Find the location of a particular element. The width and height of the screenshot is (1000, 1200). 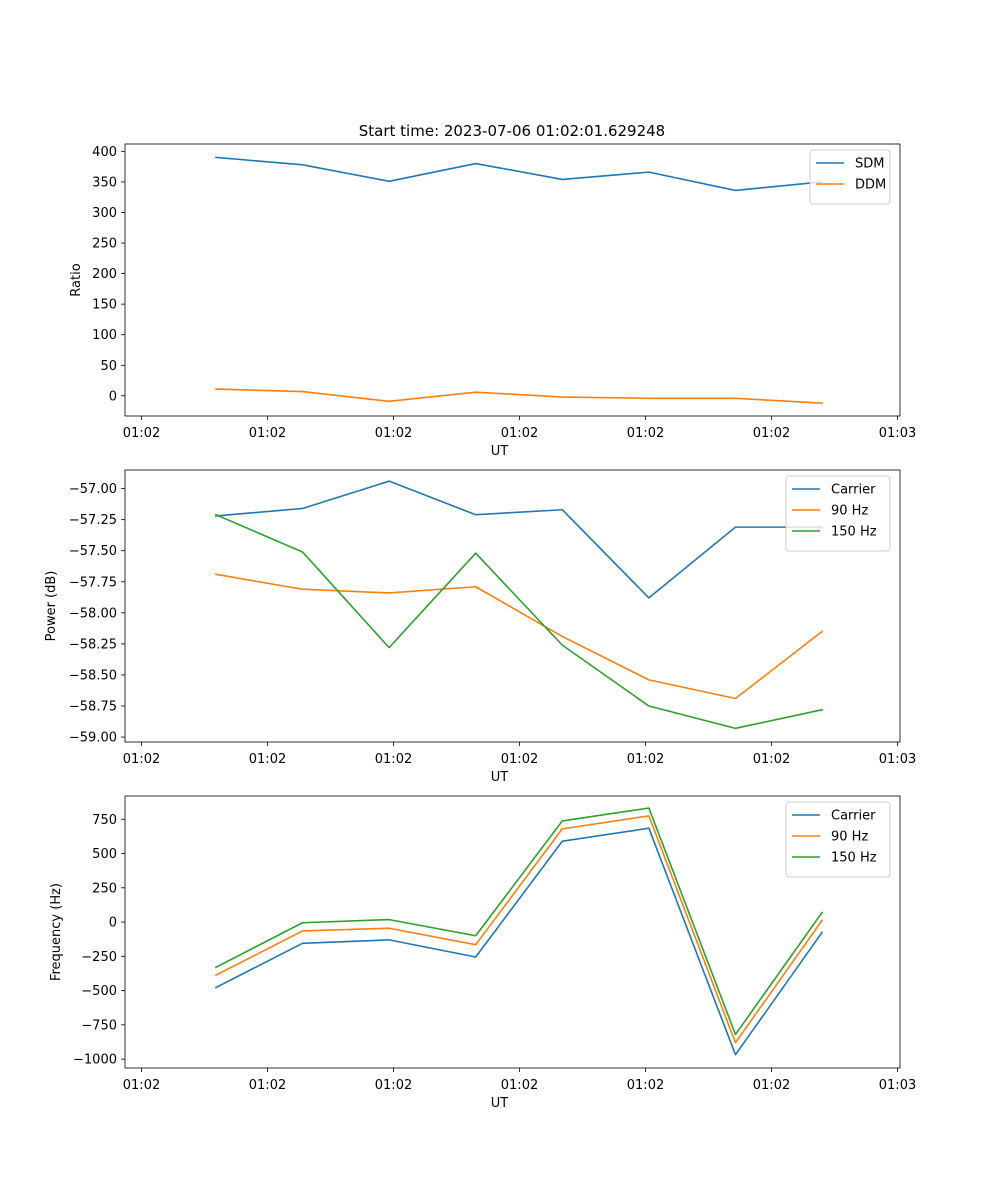

series-line-ddm is located at coordinates (519, 396).